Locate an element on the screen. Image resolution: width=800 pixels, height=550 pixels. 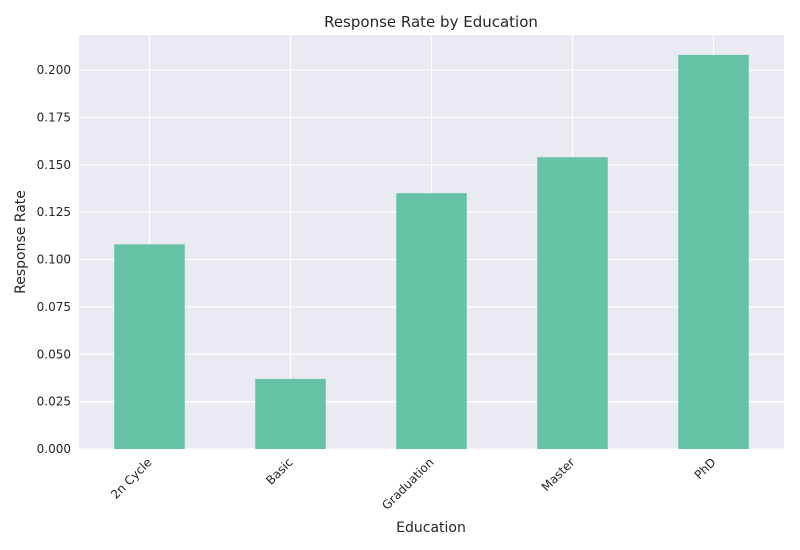
y-tick-label: 0.100 is located at coordinates (54, 260).